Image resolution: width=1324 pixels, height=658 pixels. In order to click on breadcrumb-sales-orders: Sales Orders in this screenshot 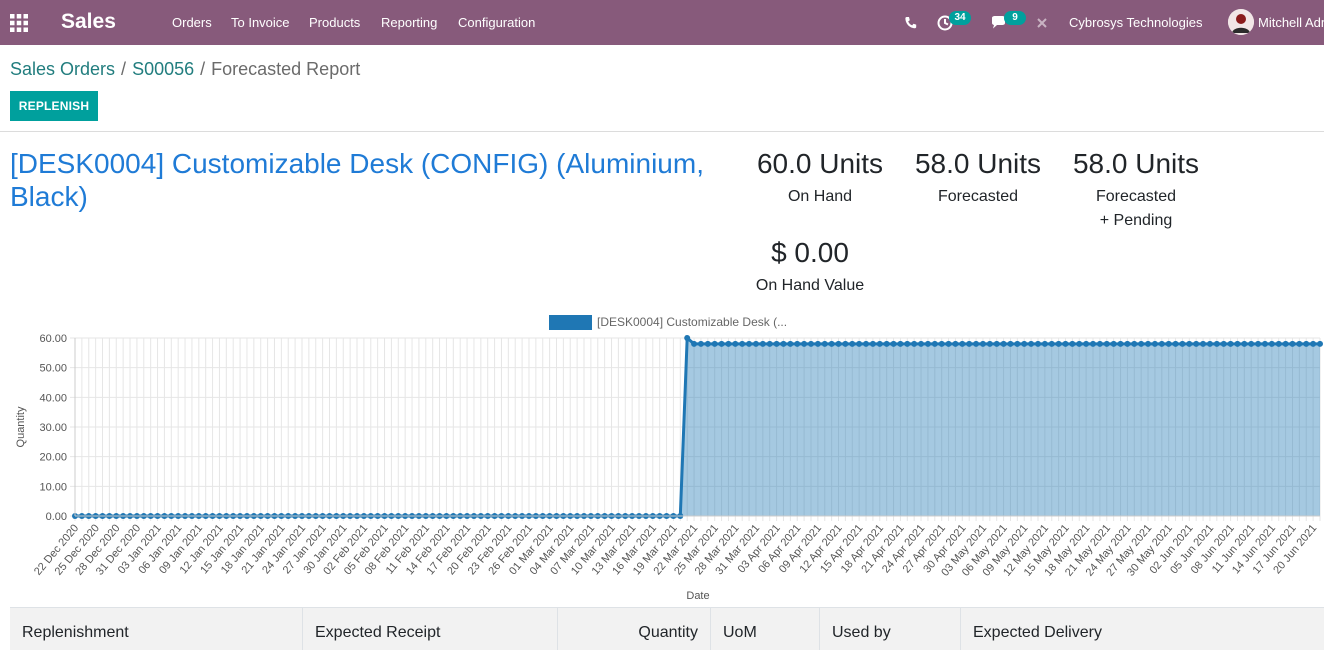, I will do `click(63, 69)`.